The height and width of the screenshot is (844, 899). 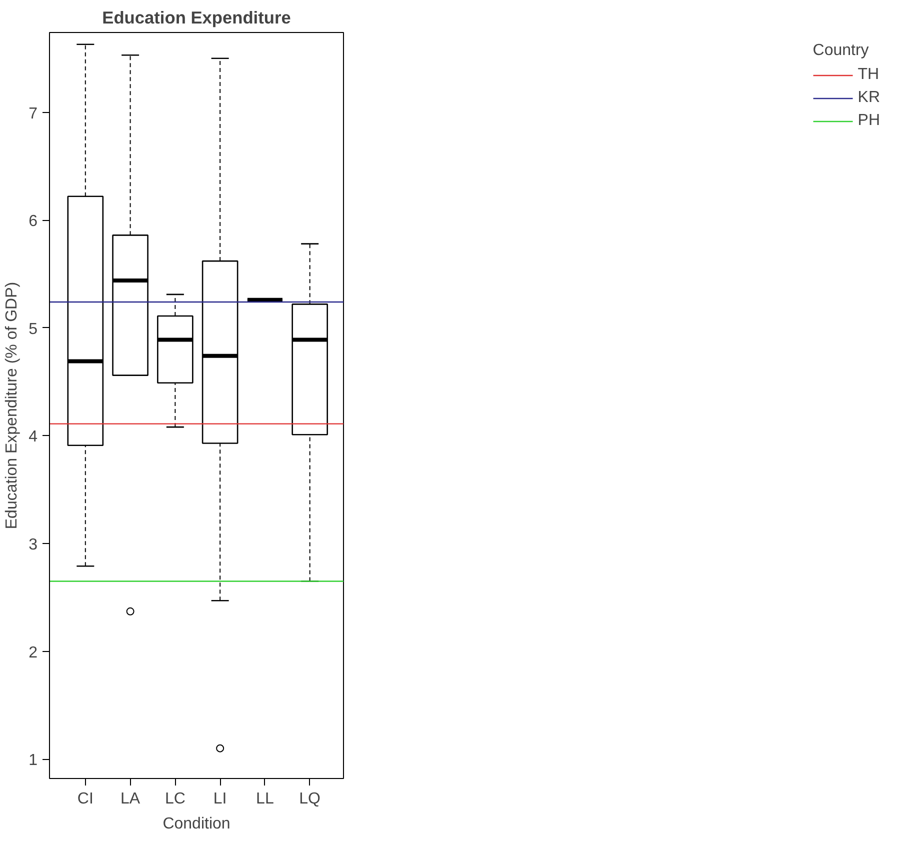 What do you see at coordinates (265, 799) in the screenshot?
I see `x-tick-label: LL` at bounding box center [265, 799].